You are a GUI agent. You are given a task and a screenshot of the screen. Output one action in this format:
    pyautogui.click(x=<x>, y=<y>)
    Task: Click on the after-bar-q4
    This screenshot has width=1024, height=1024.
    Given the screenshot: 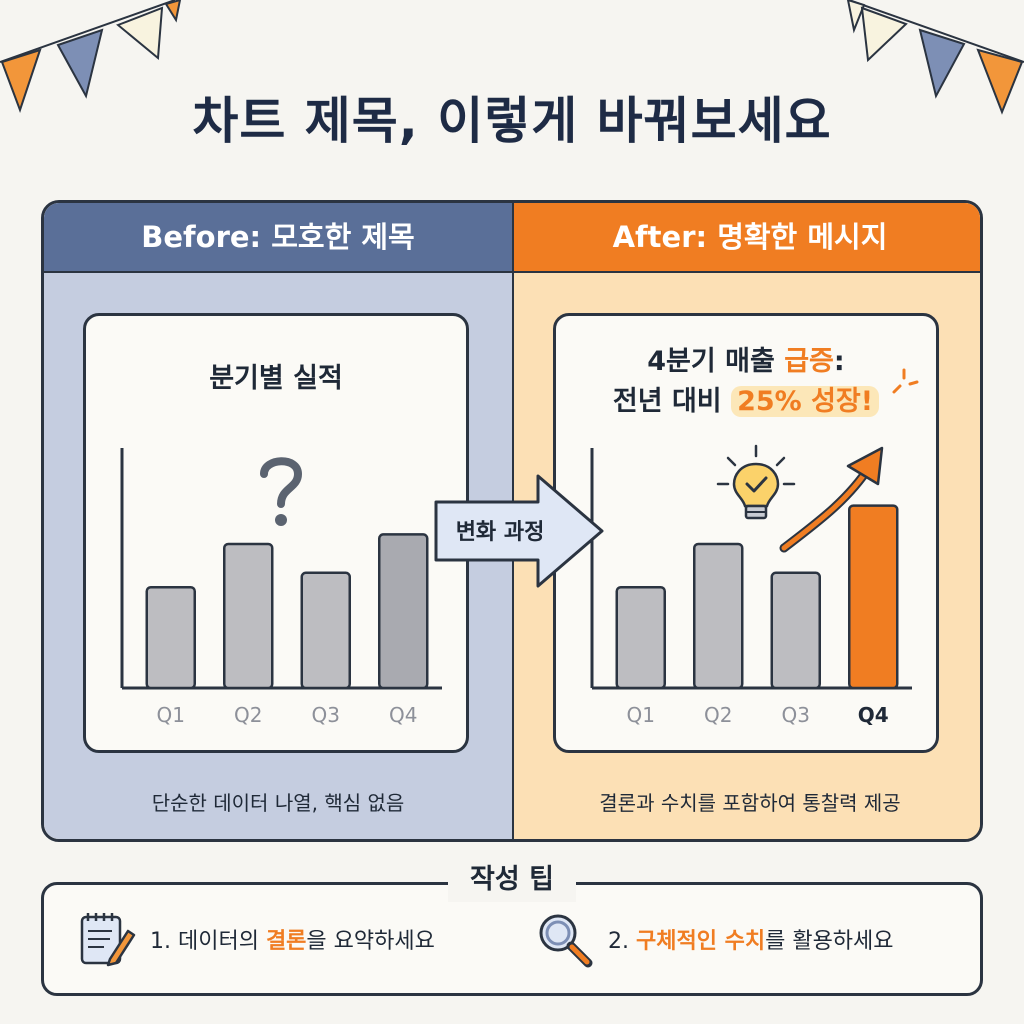 What is the action you would take?
    pyautogui.click(x=873, y=597)
    